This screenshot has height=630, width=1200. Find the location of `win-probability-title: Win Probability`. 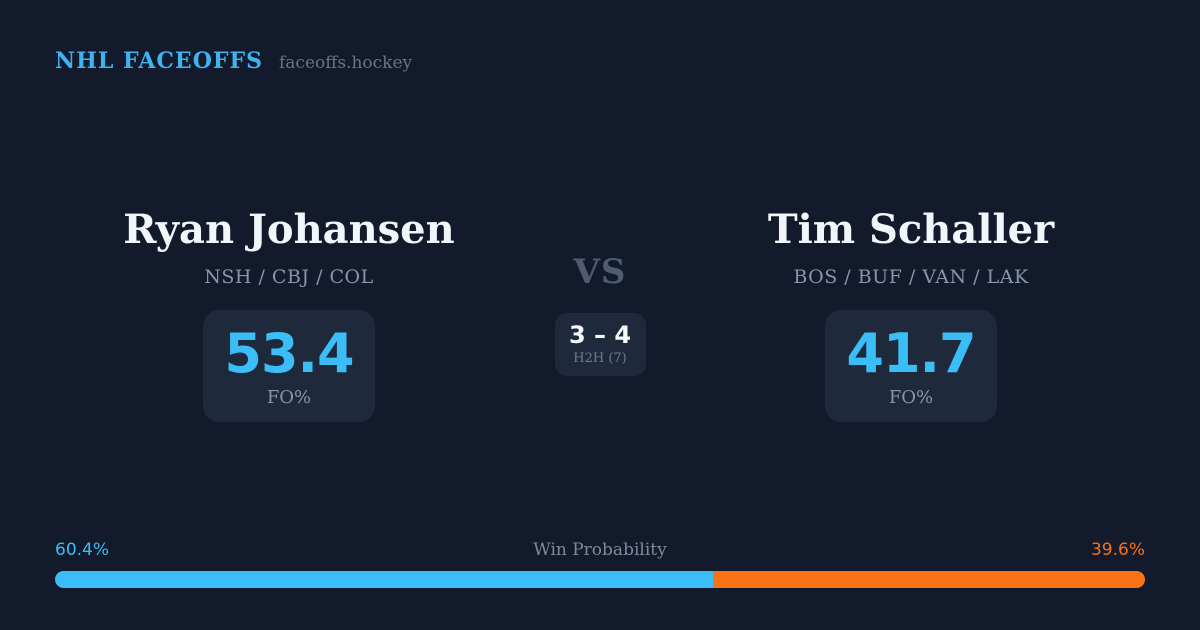

win-probability-title: Win Probability is located at coordinates (600, 550).